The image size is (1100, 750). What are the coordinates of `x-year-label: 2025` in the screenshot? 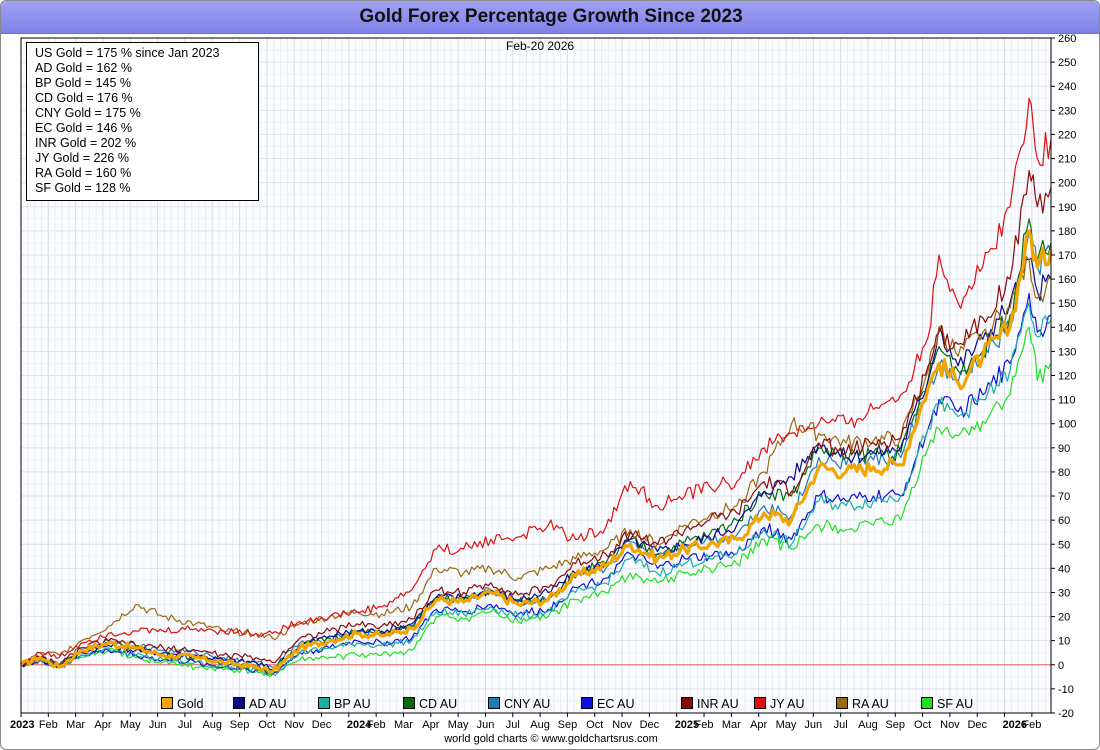 It's located at (687, 725).